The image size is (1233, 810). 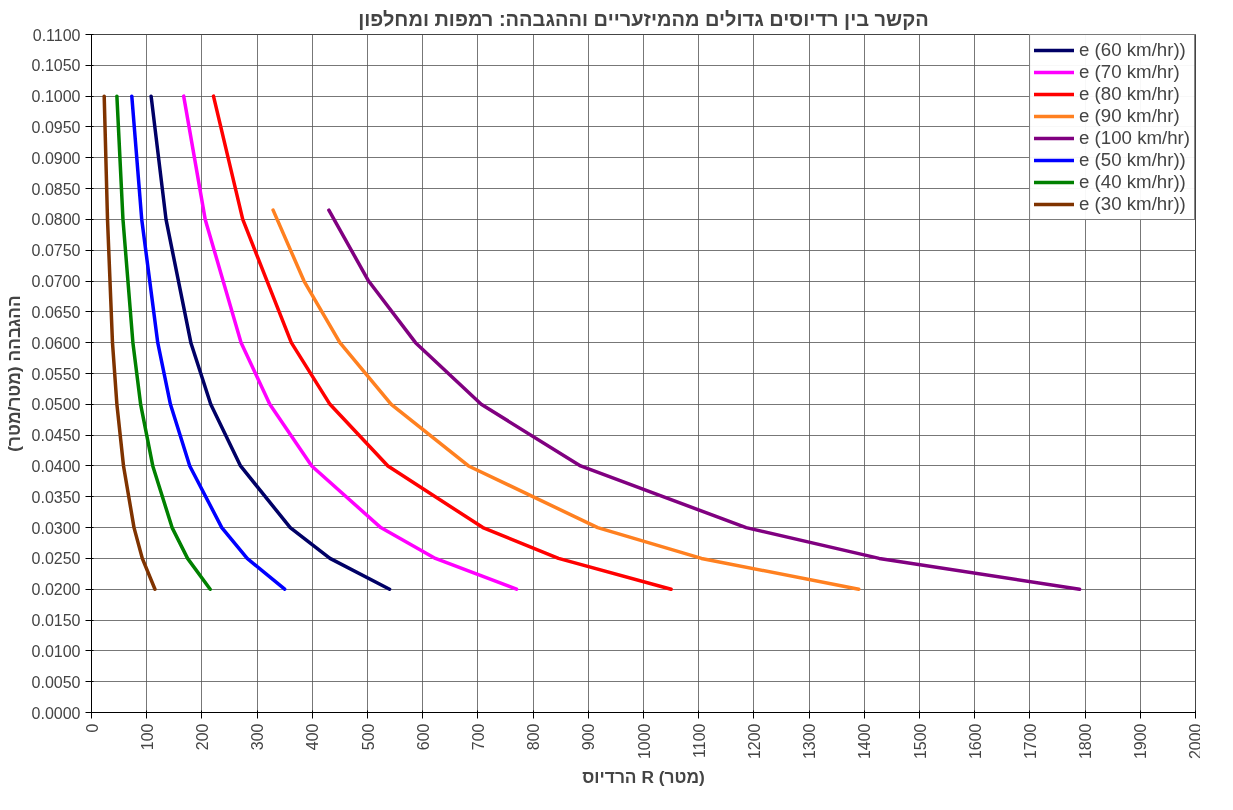 What do you see at coordinates (1129, 116) in the screenshot?
I see `legend-label: e (90 km/hr)` at bounding box center [1129, 116].